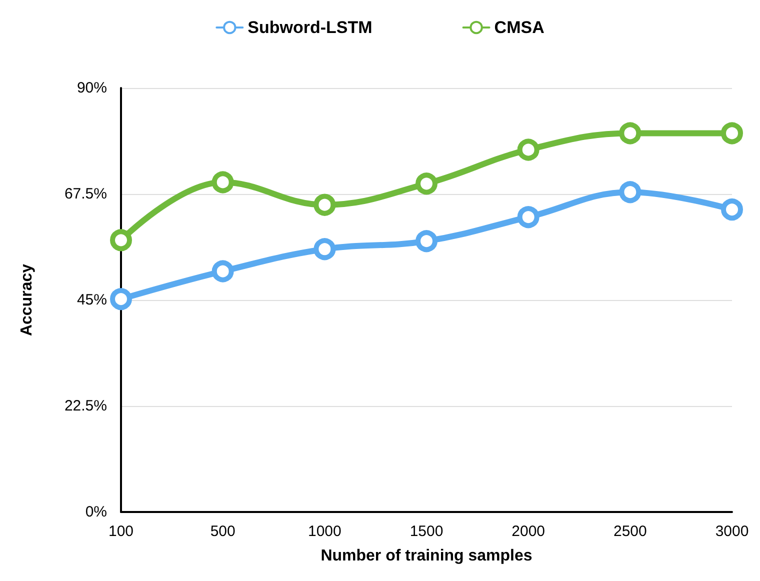 The image size is (760, 581). What do you see at coordinates (85, 406) in the screenshot?
I see `y-tick-label: 22.5%` at bounding box center [85, 406].